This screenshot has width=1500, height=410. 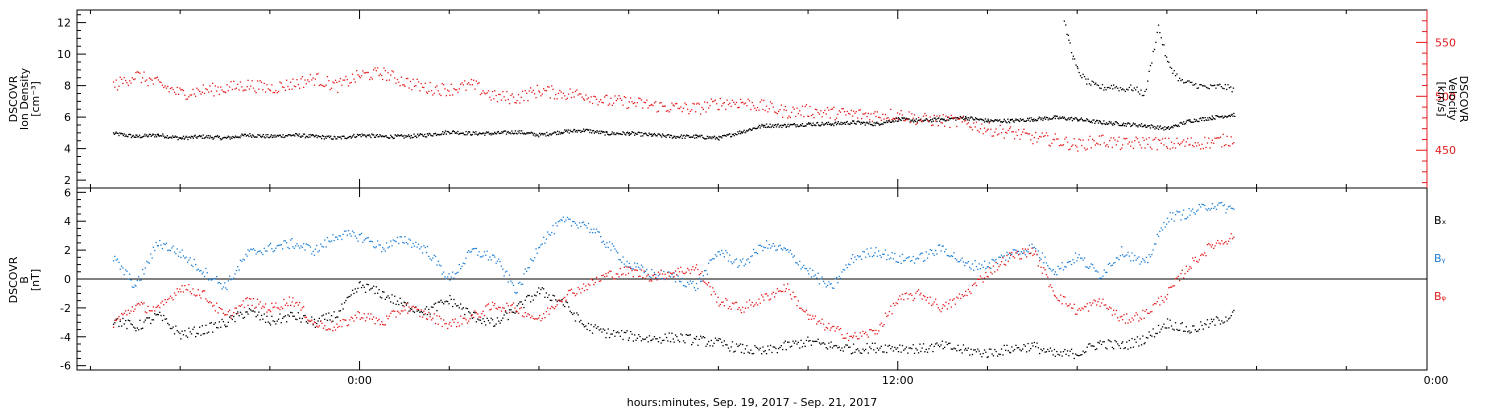 What do you see at coordinates (1445, 42) in the screenshot?
I see `velocity-tick-label: 550` at bounding box center [1445, 42].